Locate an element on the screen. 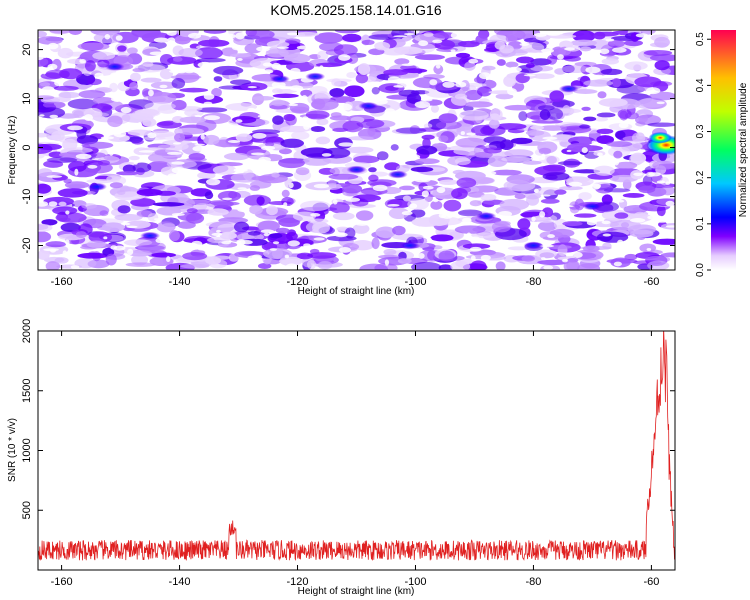 This screenshot has height=600, width=750. snr-x-label: Height of straight line (km) is located at coordinates (356, 591).